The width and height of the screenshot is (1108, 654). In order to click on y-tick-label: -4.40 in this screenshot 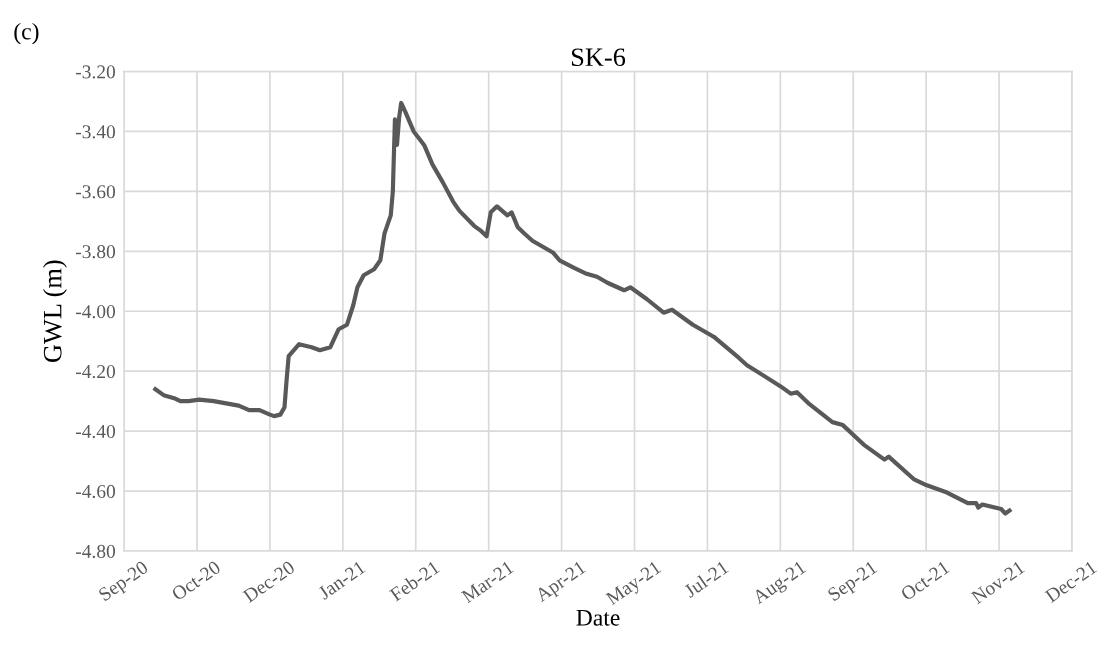, I will do `click(95, 431)`.